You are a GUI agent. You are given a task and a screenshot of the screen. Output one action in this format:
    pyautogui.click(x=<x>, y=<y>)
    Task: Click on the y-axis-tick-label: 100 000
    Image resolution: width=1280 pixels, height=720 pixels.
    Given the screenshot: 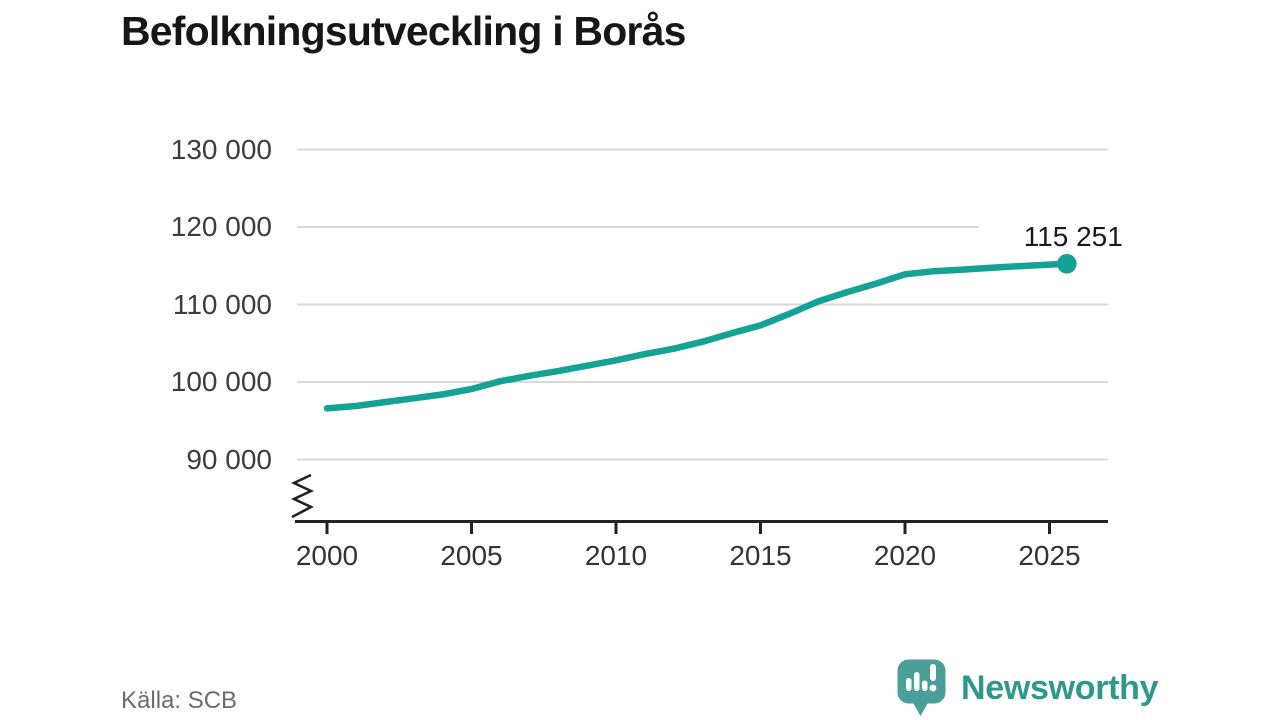 What is the action you would take?
    pyautogui.click(x=221, y=381)
    